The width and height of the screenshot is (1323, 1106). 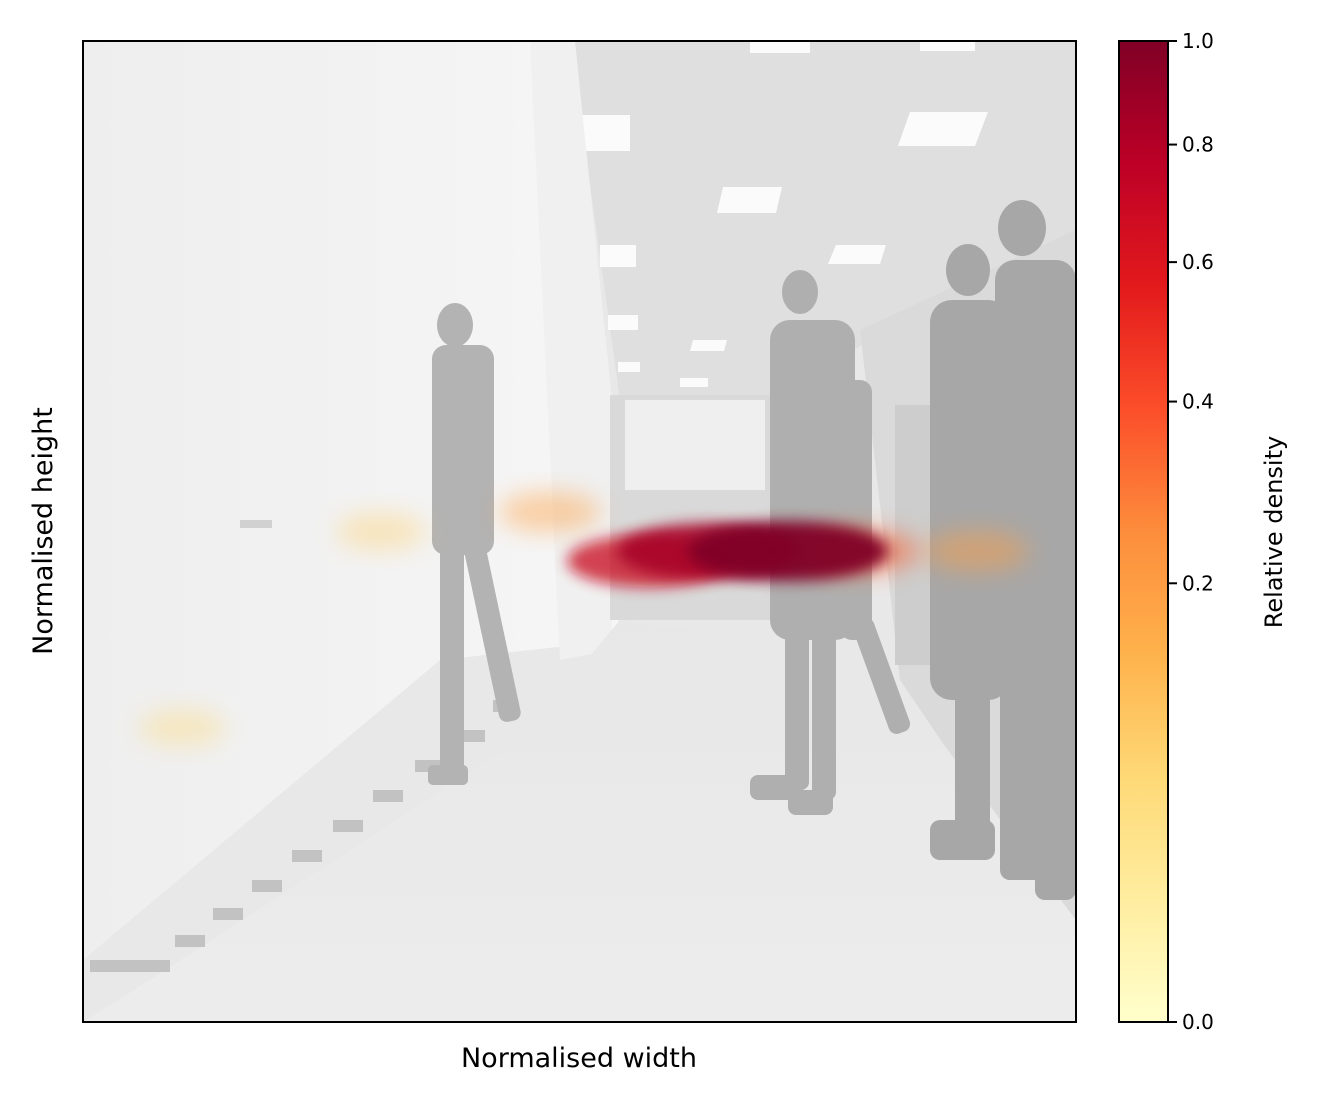 What do you see at coordinates (1198, 402) in the screenshot?
I see `colorbar-tick-label: 0.4` at bounding box center [1198, 402].